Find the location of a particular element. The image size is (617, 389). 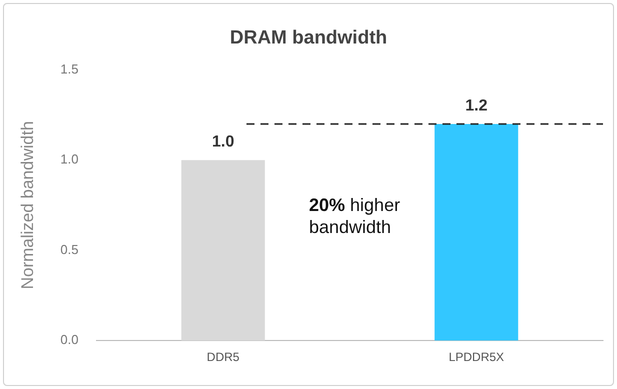

y-tick-label: 1.0 is located at coordinates (69, 159).